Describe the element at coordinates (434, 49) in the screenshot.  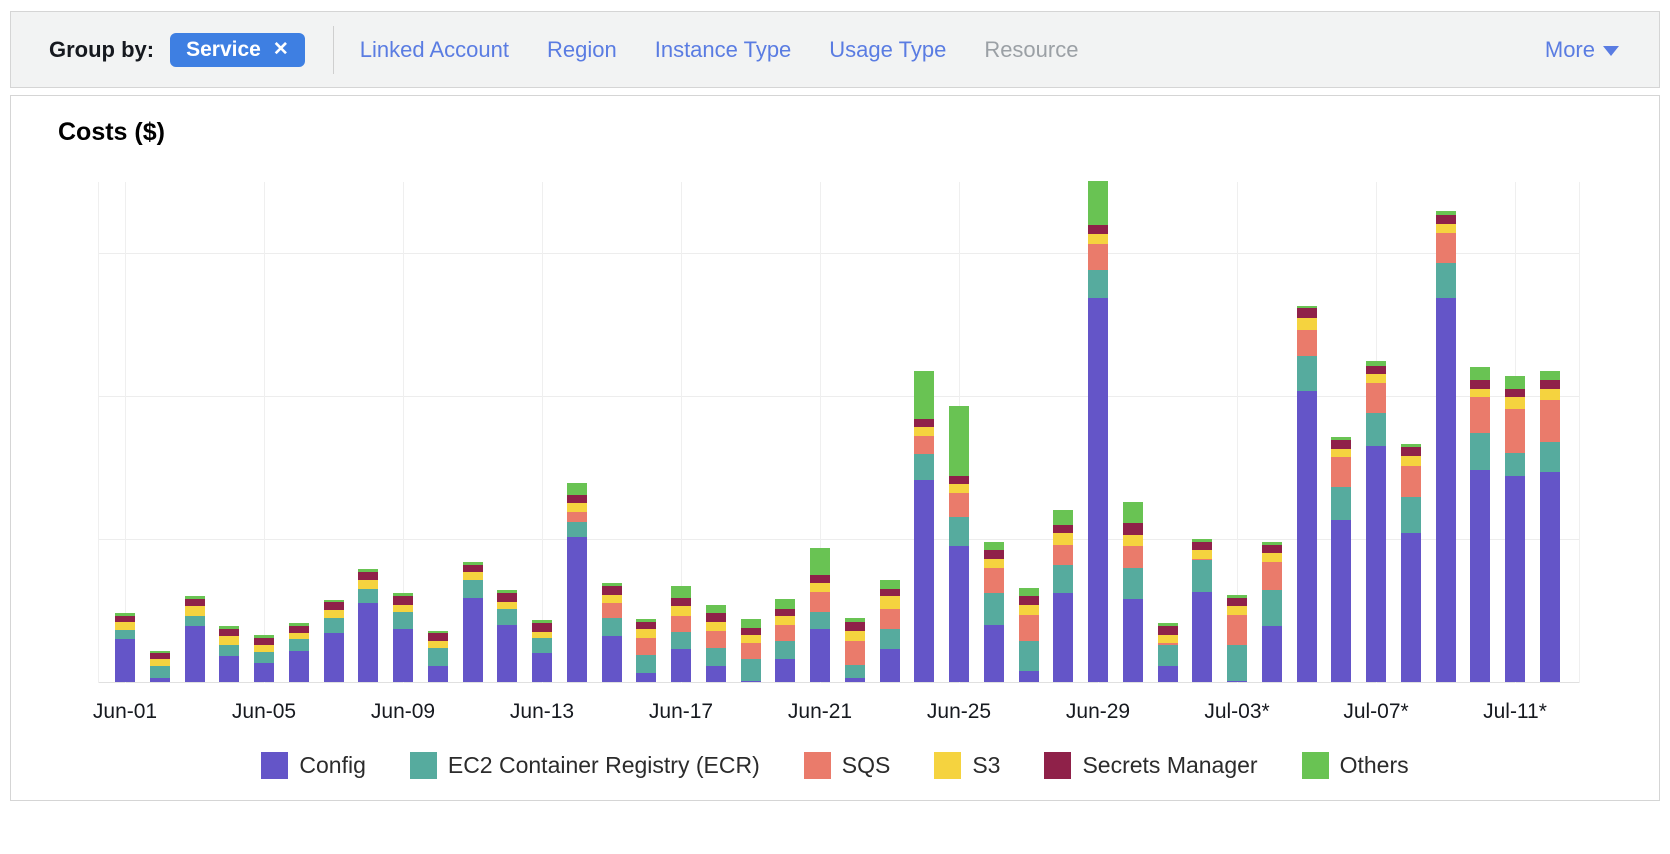
I see `group-by-option-linked-account: Linked Account` at that location.